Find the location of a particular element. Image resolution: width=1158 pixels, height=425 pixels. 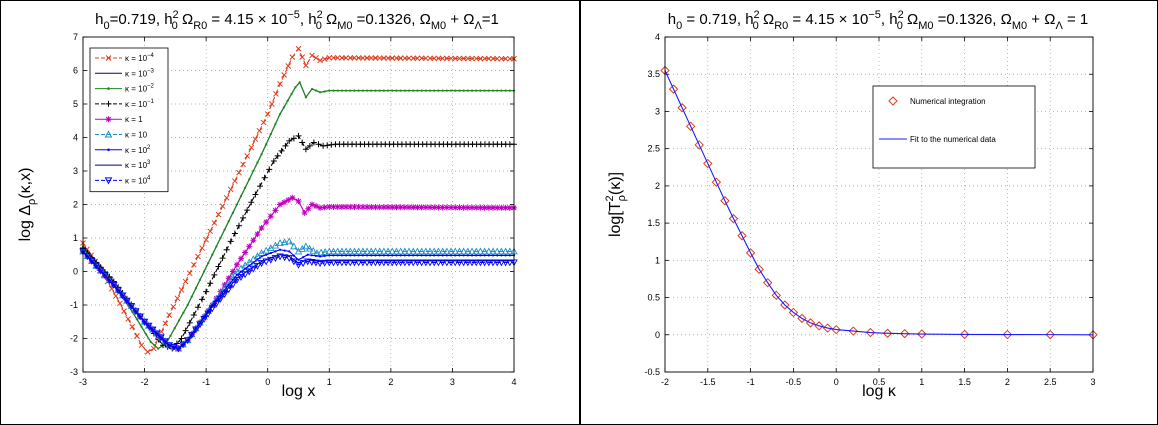

y-tick-label: 1.5 is located at coordinates (653, 223).